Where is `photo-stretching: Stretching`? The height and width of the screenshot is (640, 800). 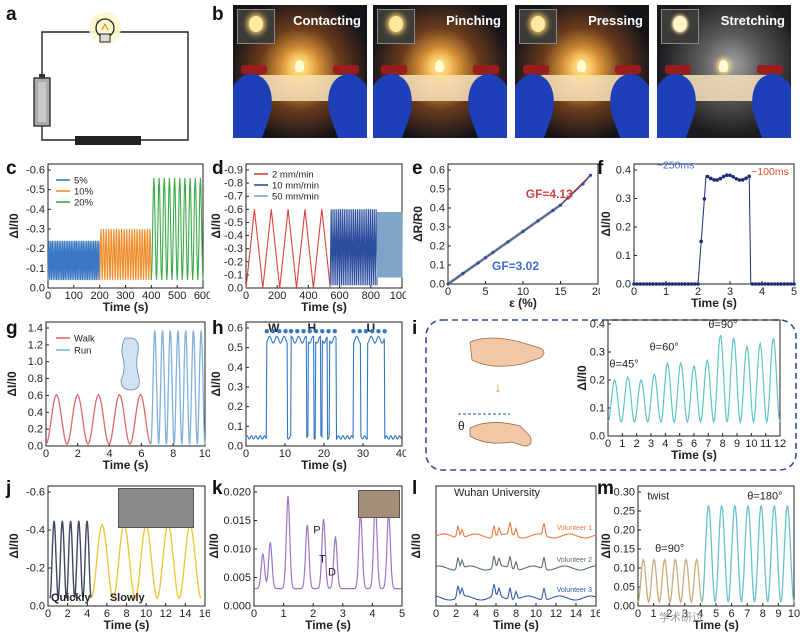
photo-stretching: Stretching is located at coordinates (724, 71).